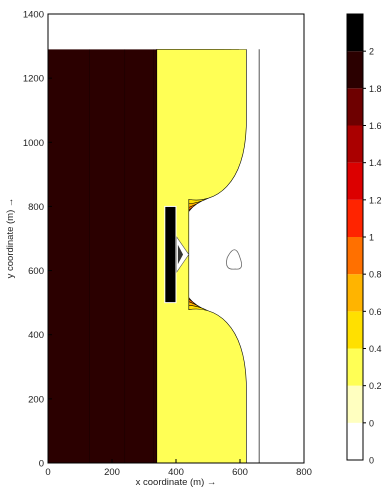  What do you see at coordinates (33, 79) in the screenshot?
I see `y-tick-label-1200: 1200` at bounding box center [33, 79].